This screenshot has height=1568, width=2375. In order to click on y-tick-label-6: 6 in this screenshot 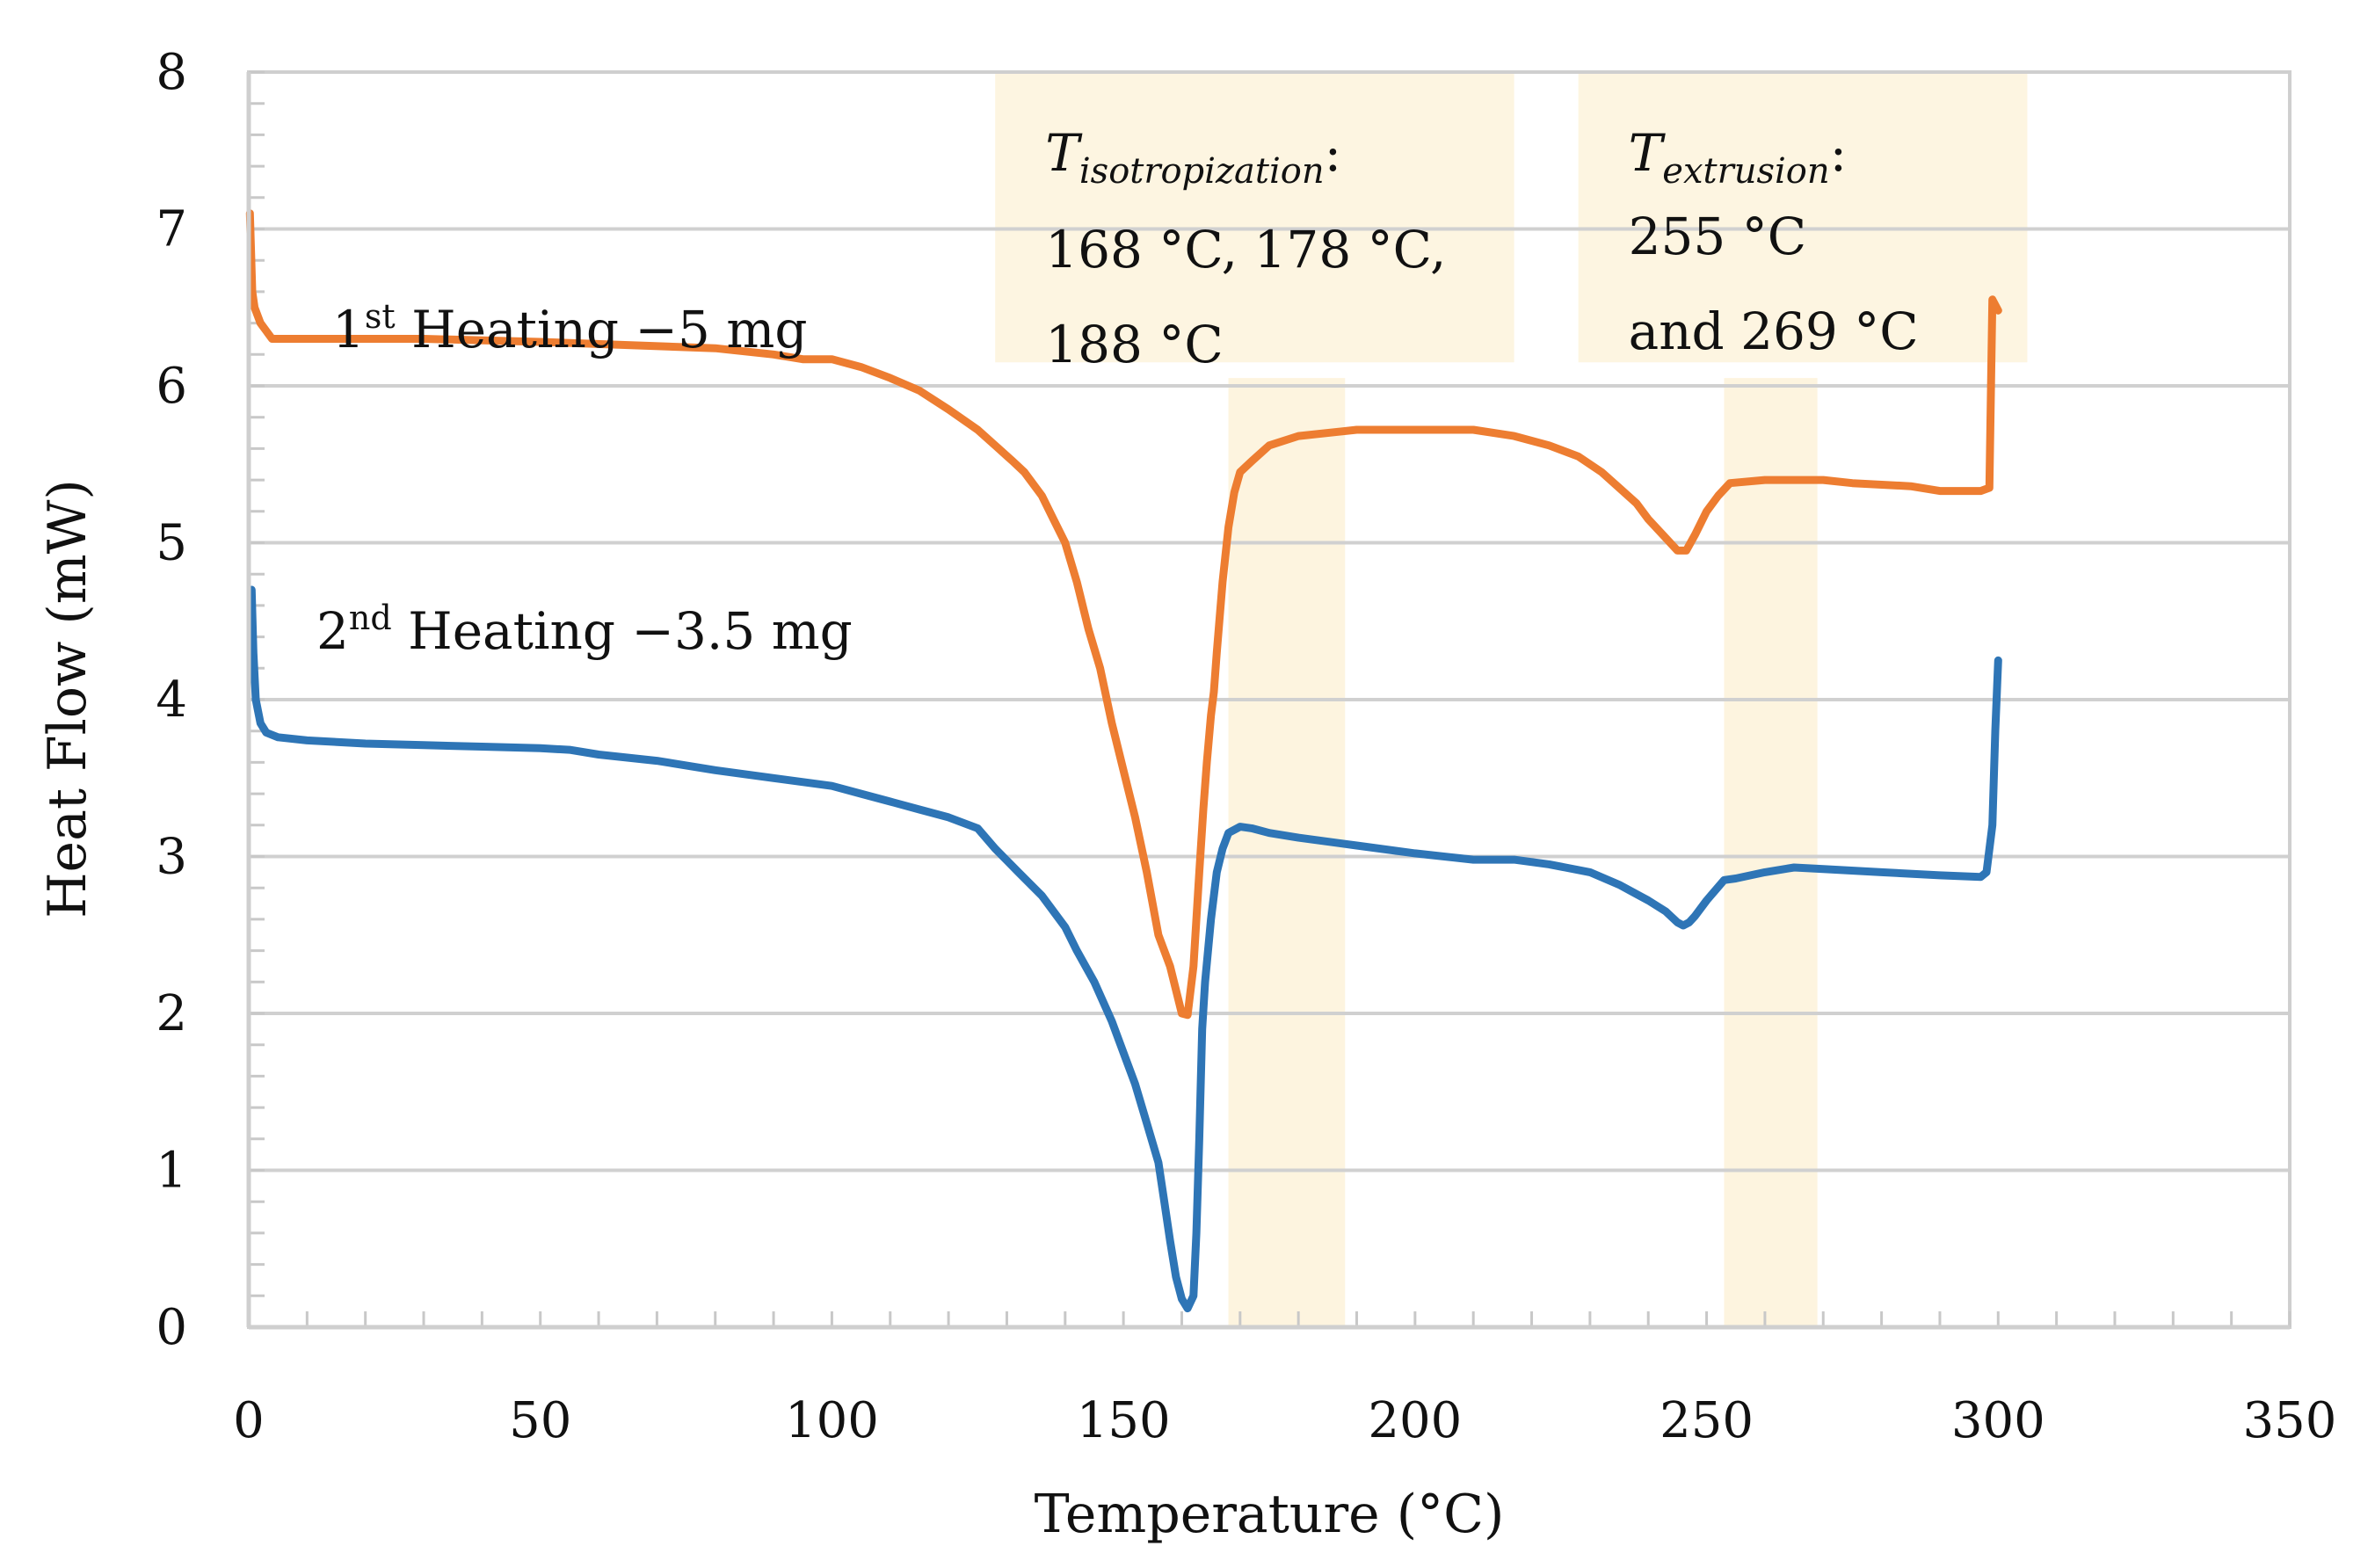, I will do `click(171, 386)`.